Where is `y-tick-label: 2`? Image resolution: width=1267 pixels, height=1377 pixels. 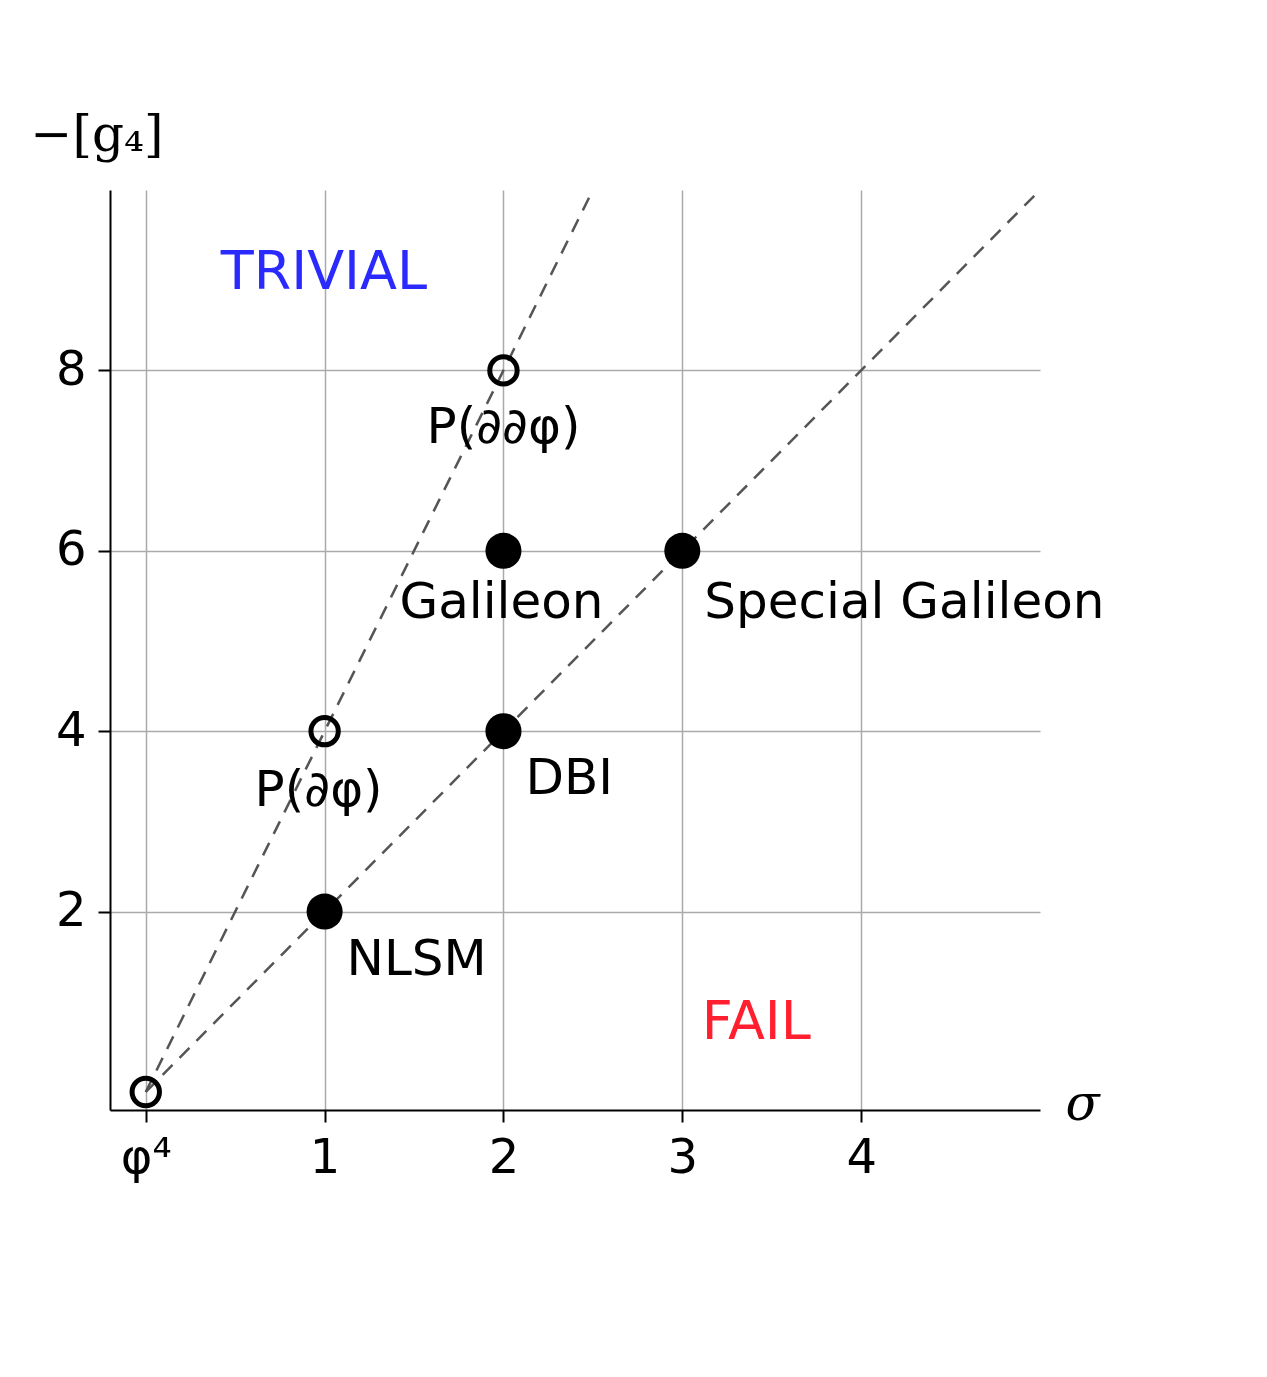 y-tick-label: 2 is located at coordinates (71, 909).